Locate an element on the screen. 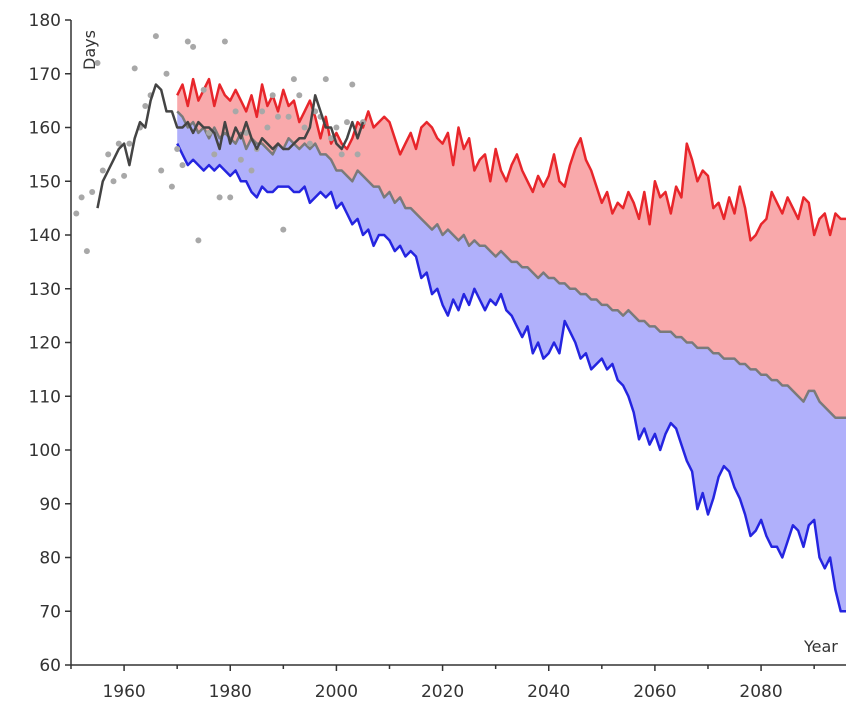  x-tick-label: 1960 is located at coordinates (123, 692).